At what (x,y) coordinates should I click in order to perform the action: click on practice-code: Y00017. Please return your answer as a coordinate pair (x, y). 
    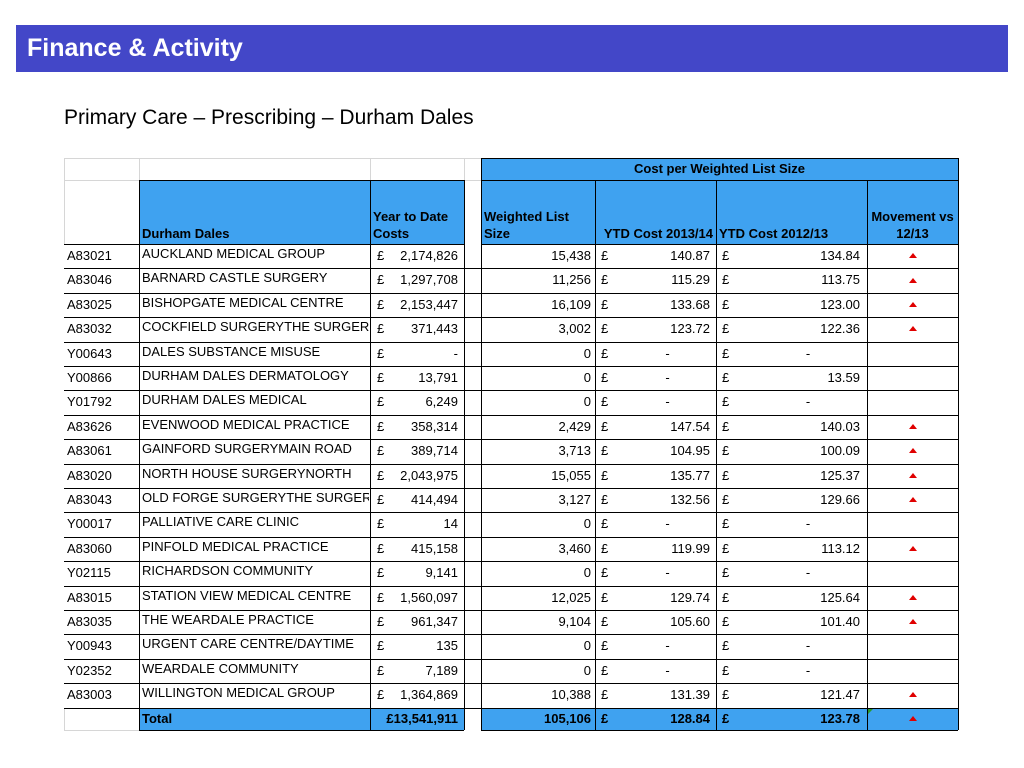
    Looking at the image, I should click on (89, 524).